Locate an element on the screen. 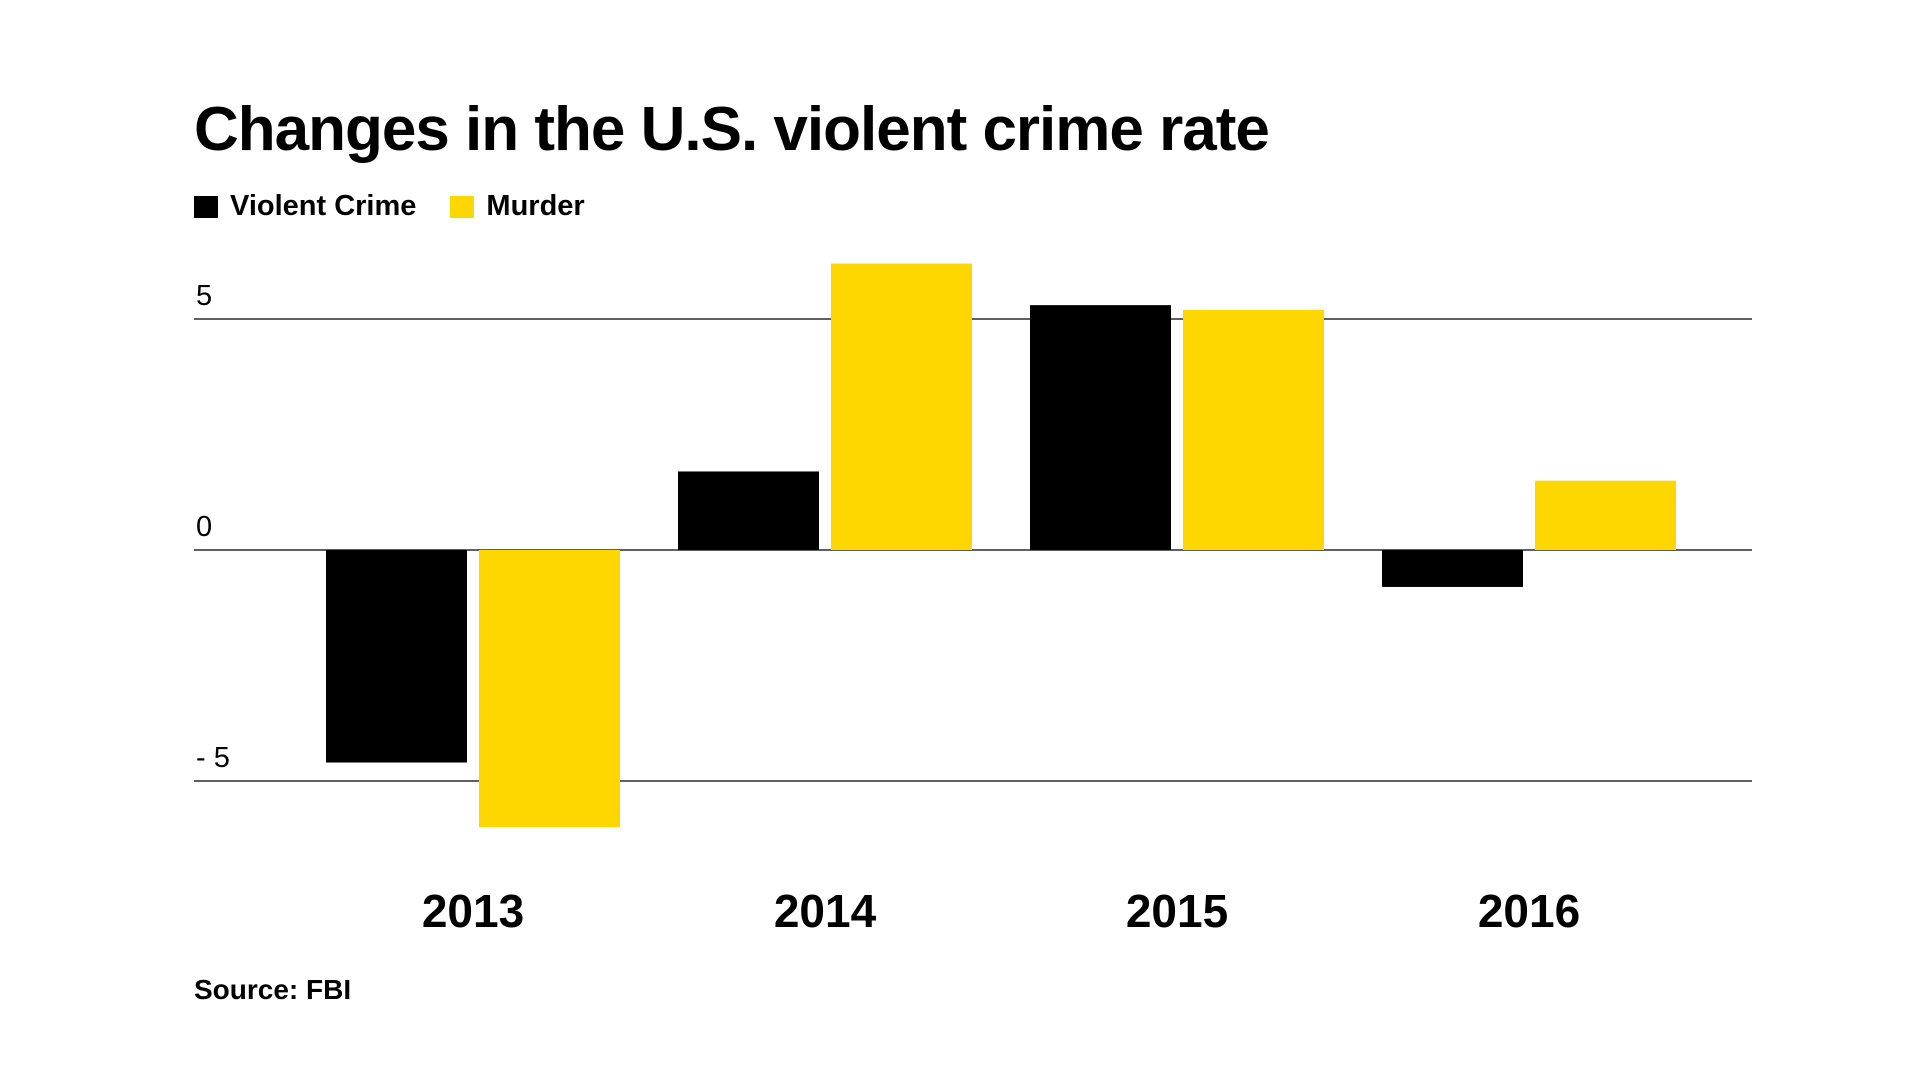  legend-swatch-murder is located at coordinates (462, 206).